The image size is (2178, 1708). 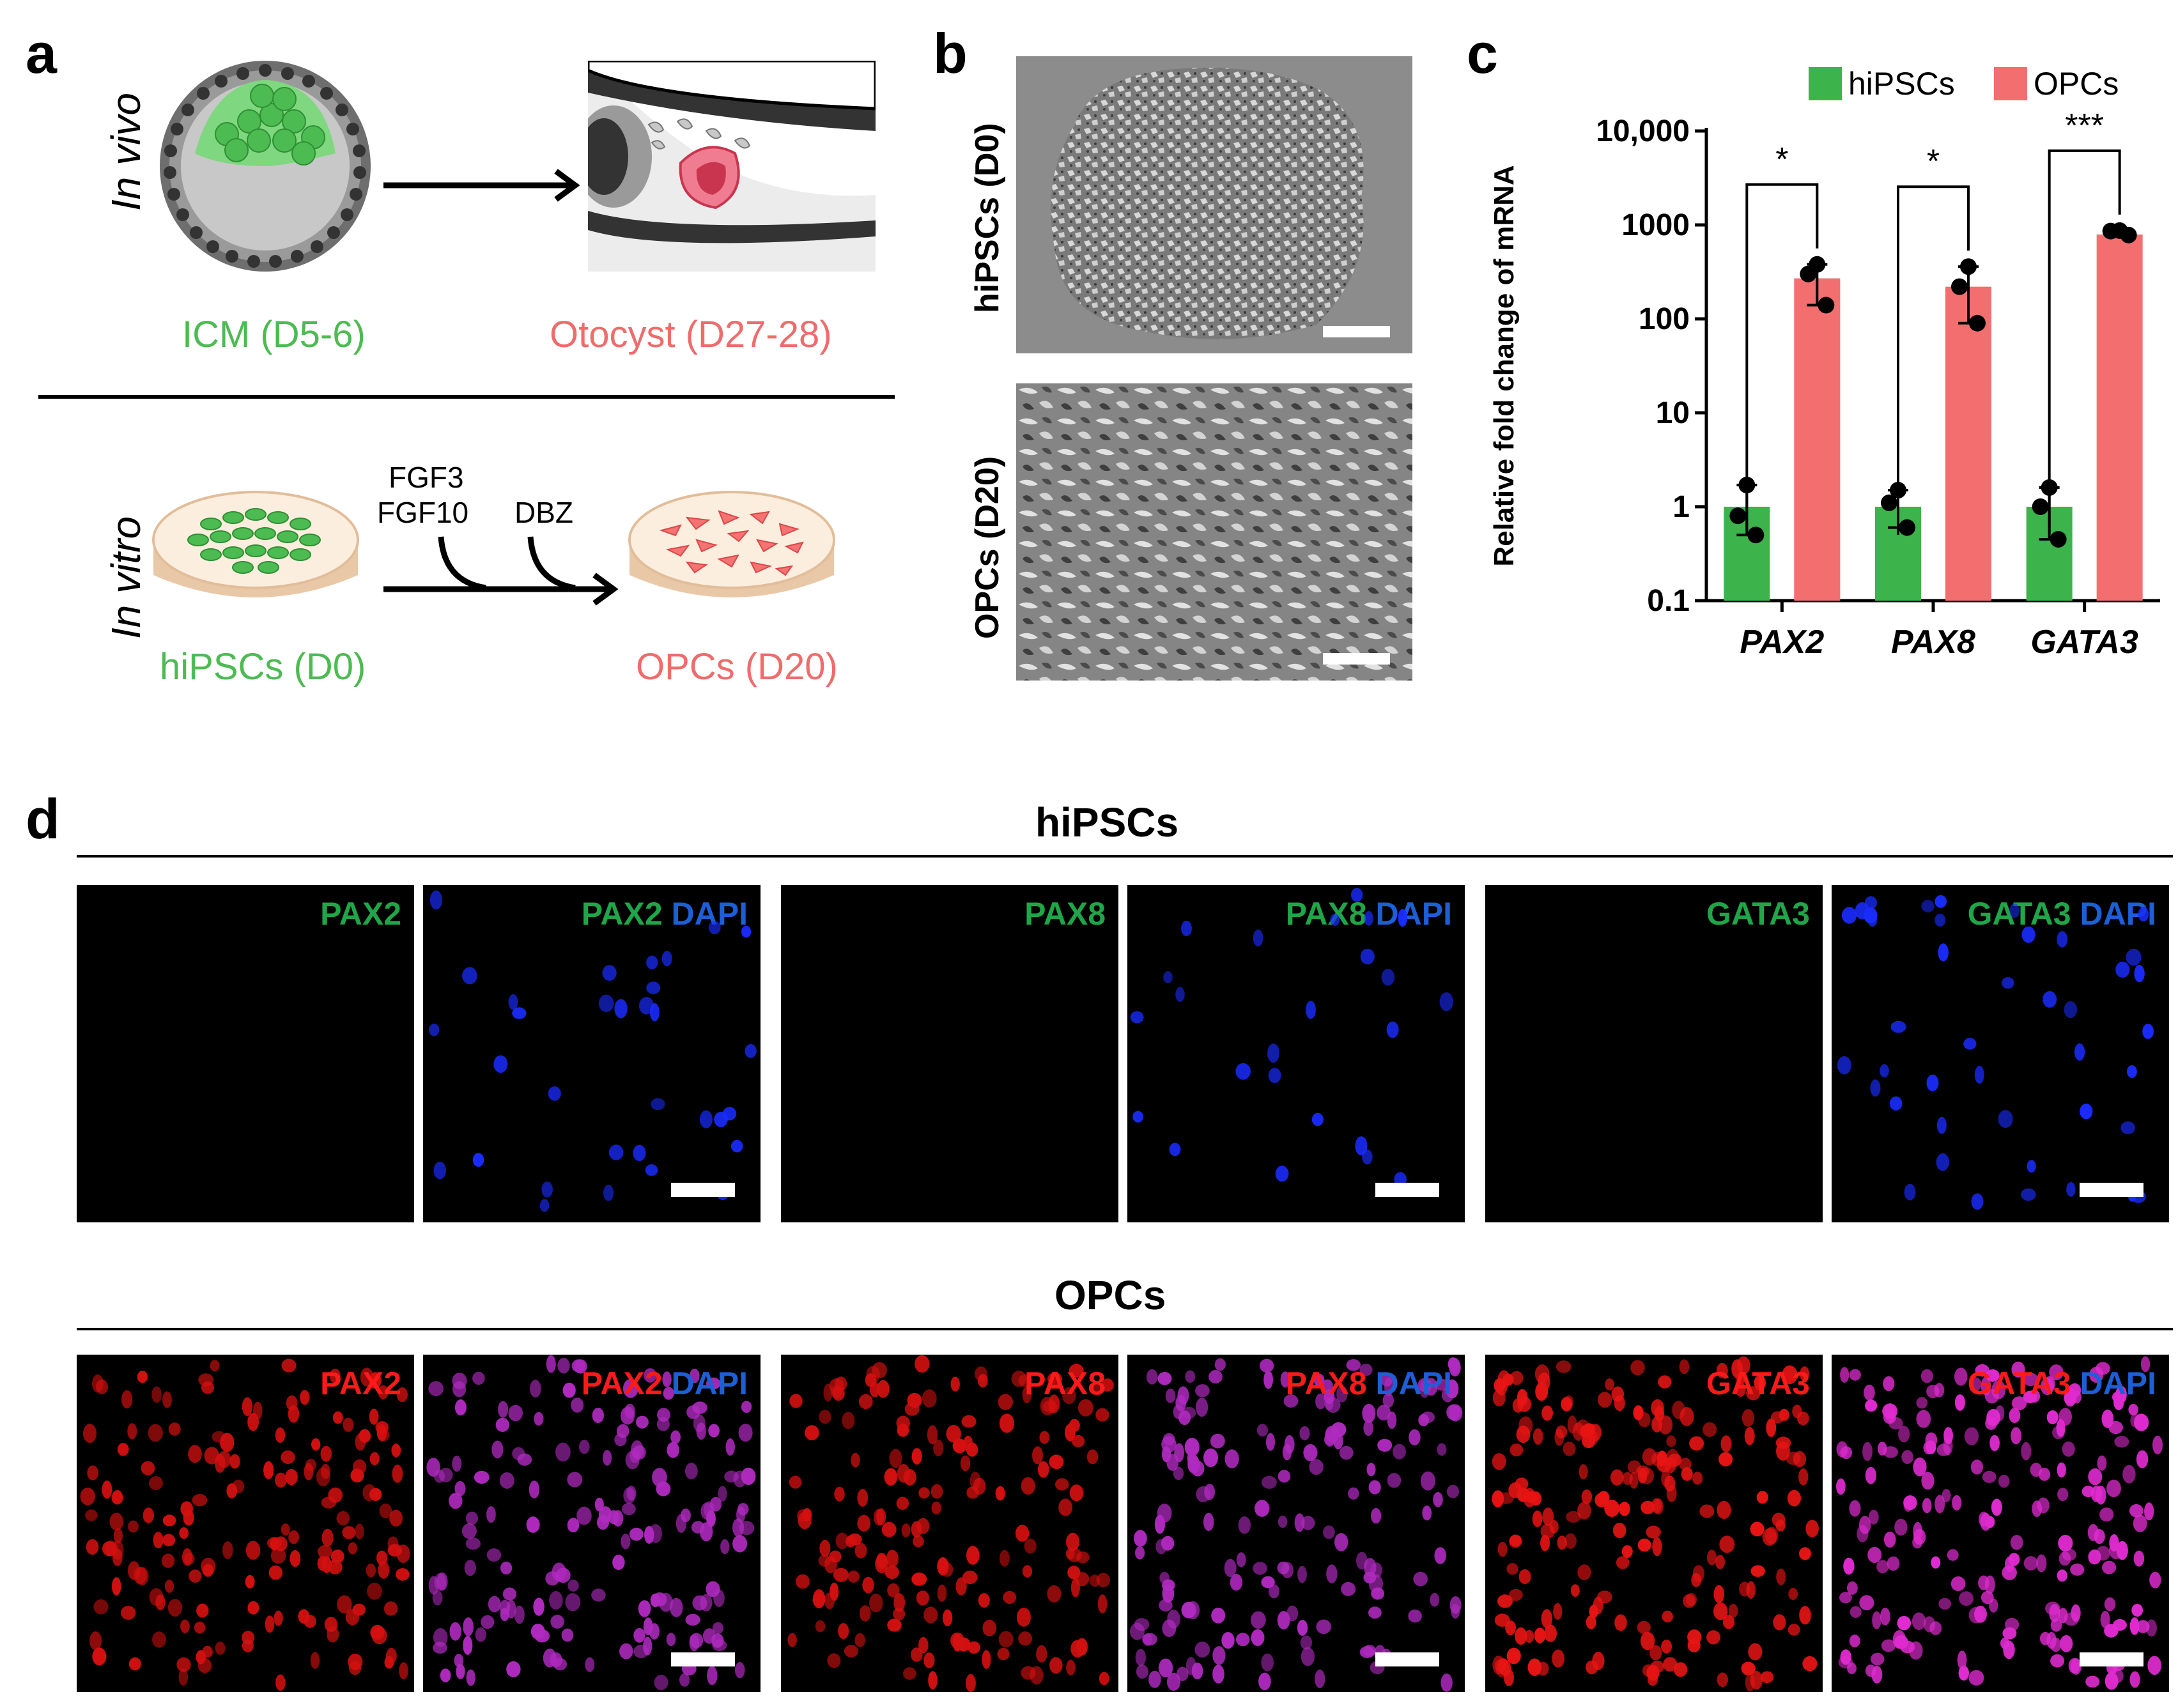 I want to click on y-tick-label: 100, so click(x=1665, y=319).